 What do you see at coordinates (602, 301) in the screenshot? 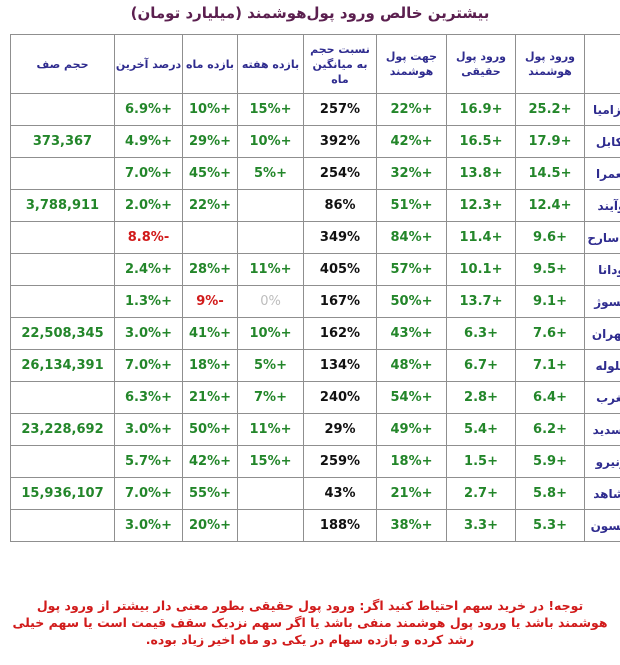
I see `cell-symbol: فسوژ` at bounding box center [602, 301].